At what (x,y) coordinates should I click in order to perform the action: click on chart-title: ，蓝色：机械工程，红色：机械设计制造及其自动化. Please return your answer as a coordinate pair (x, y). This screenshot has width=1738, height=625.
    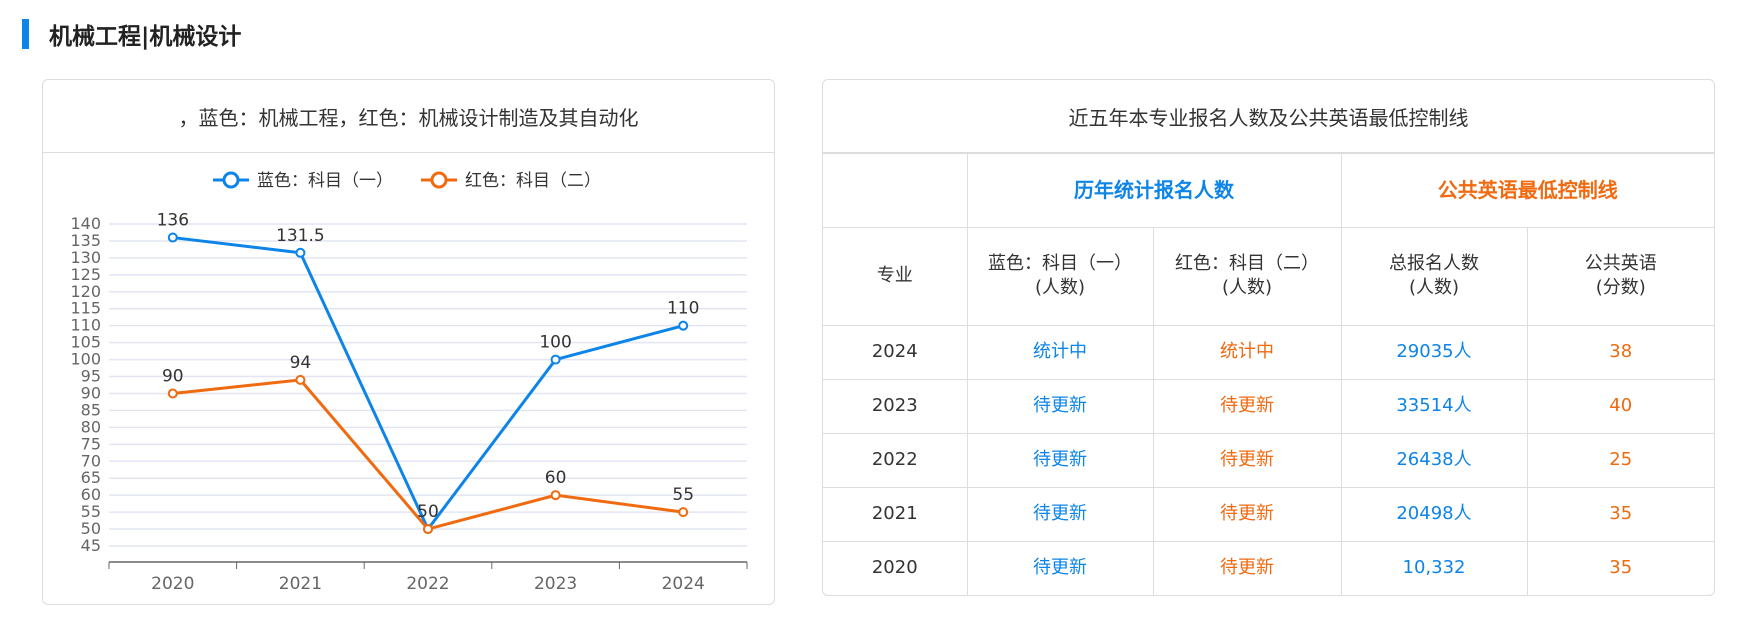
    Looking at the image, I should click on (408, 116).